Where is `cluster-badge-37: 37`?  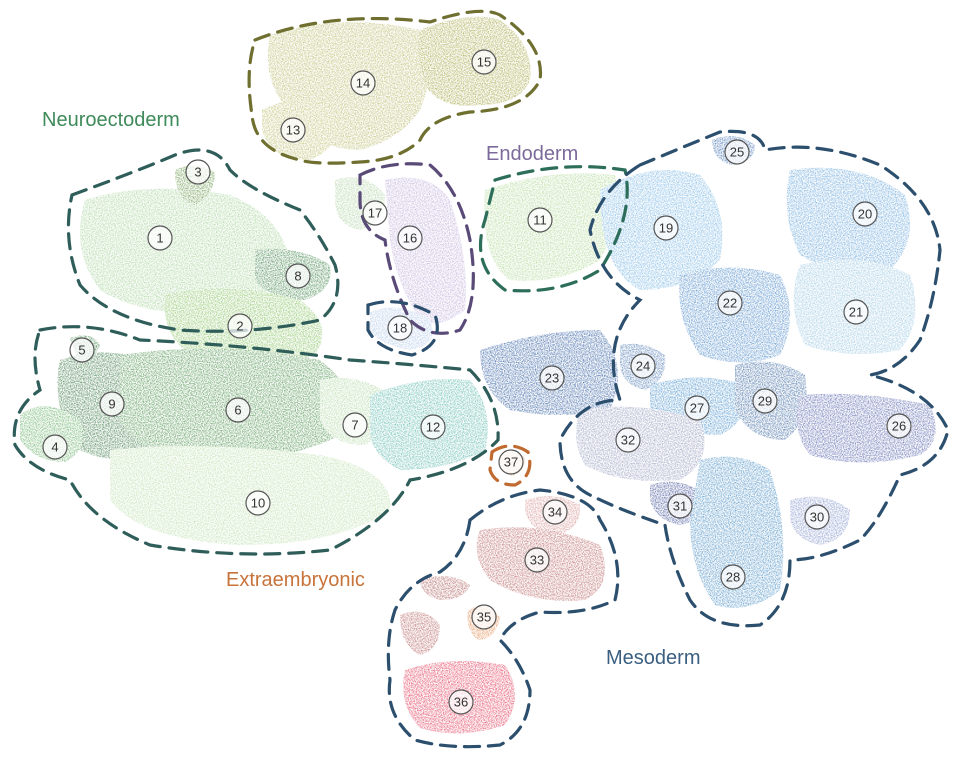 cluster-badge-37: 37 is located at coordinates (511, 462).